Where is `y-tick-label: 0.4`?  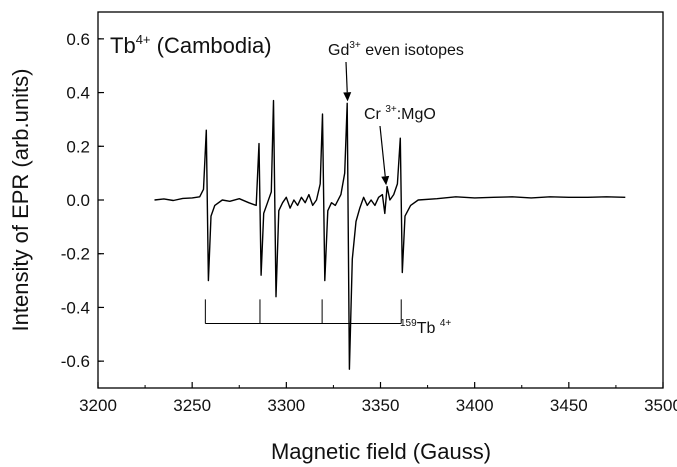
y-tick-label: 0.4 is located at coordinates (78, 93).